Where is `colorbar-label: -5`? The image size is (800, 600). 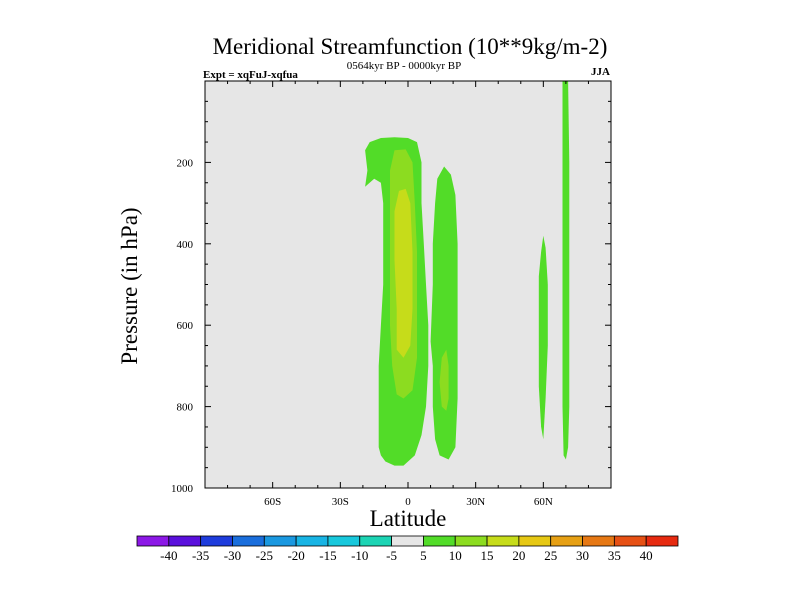 colorbar-label: -5 is located at coordinates (391, 555).